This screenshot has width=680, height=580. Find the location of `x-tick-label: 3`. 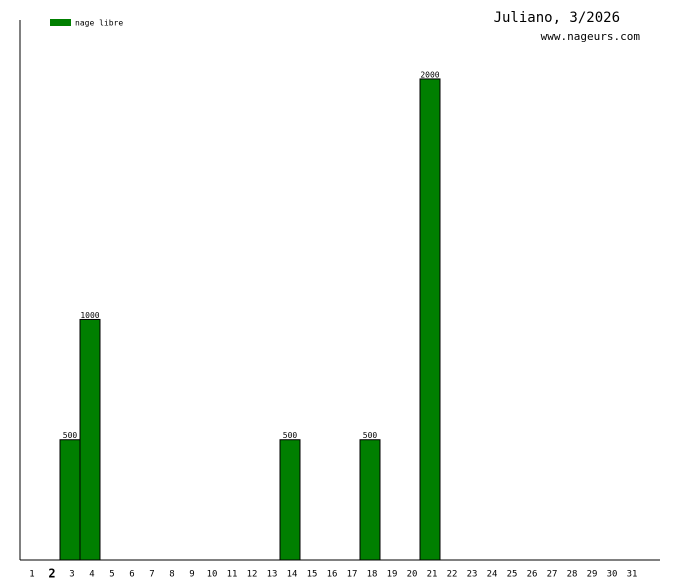

x-tick-label: 3 is located at coordinates (71, 575).